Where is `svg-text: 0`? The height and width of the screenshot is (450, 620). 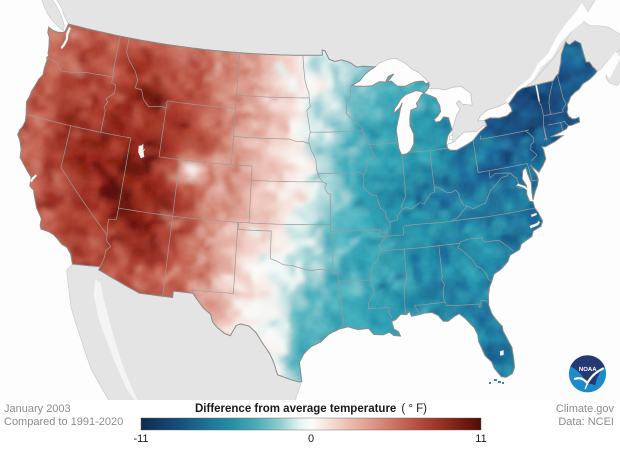 svg-text: 0 is located at coordinates (311, 439).